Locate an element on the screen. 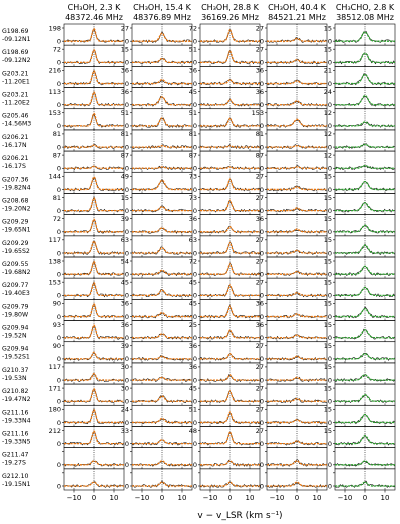 The image size is (400, 524). spectrum-panel: 72 0 is located at coordinates (89, 225).